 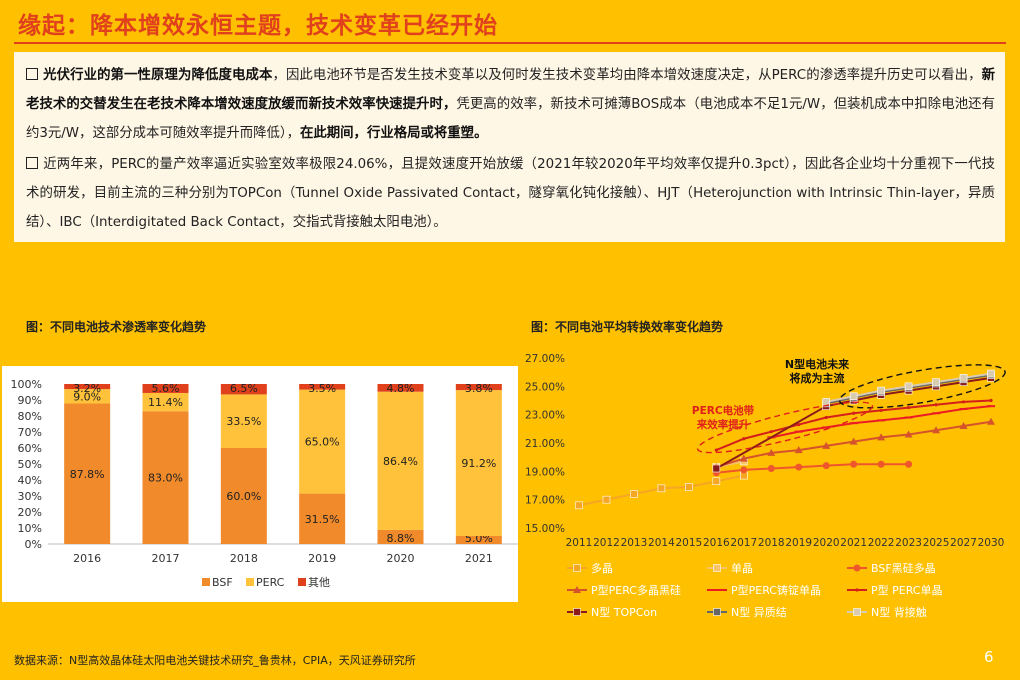 What do you see at coordinates (545, 416) in the screenshot?
I see `y-tick-label: 23.00%` at bounding box center [545, 416].